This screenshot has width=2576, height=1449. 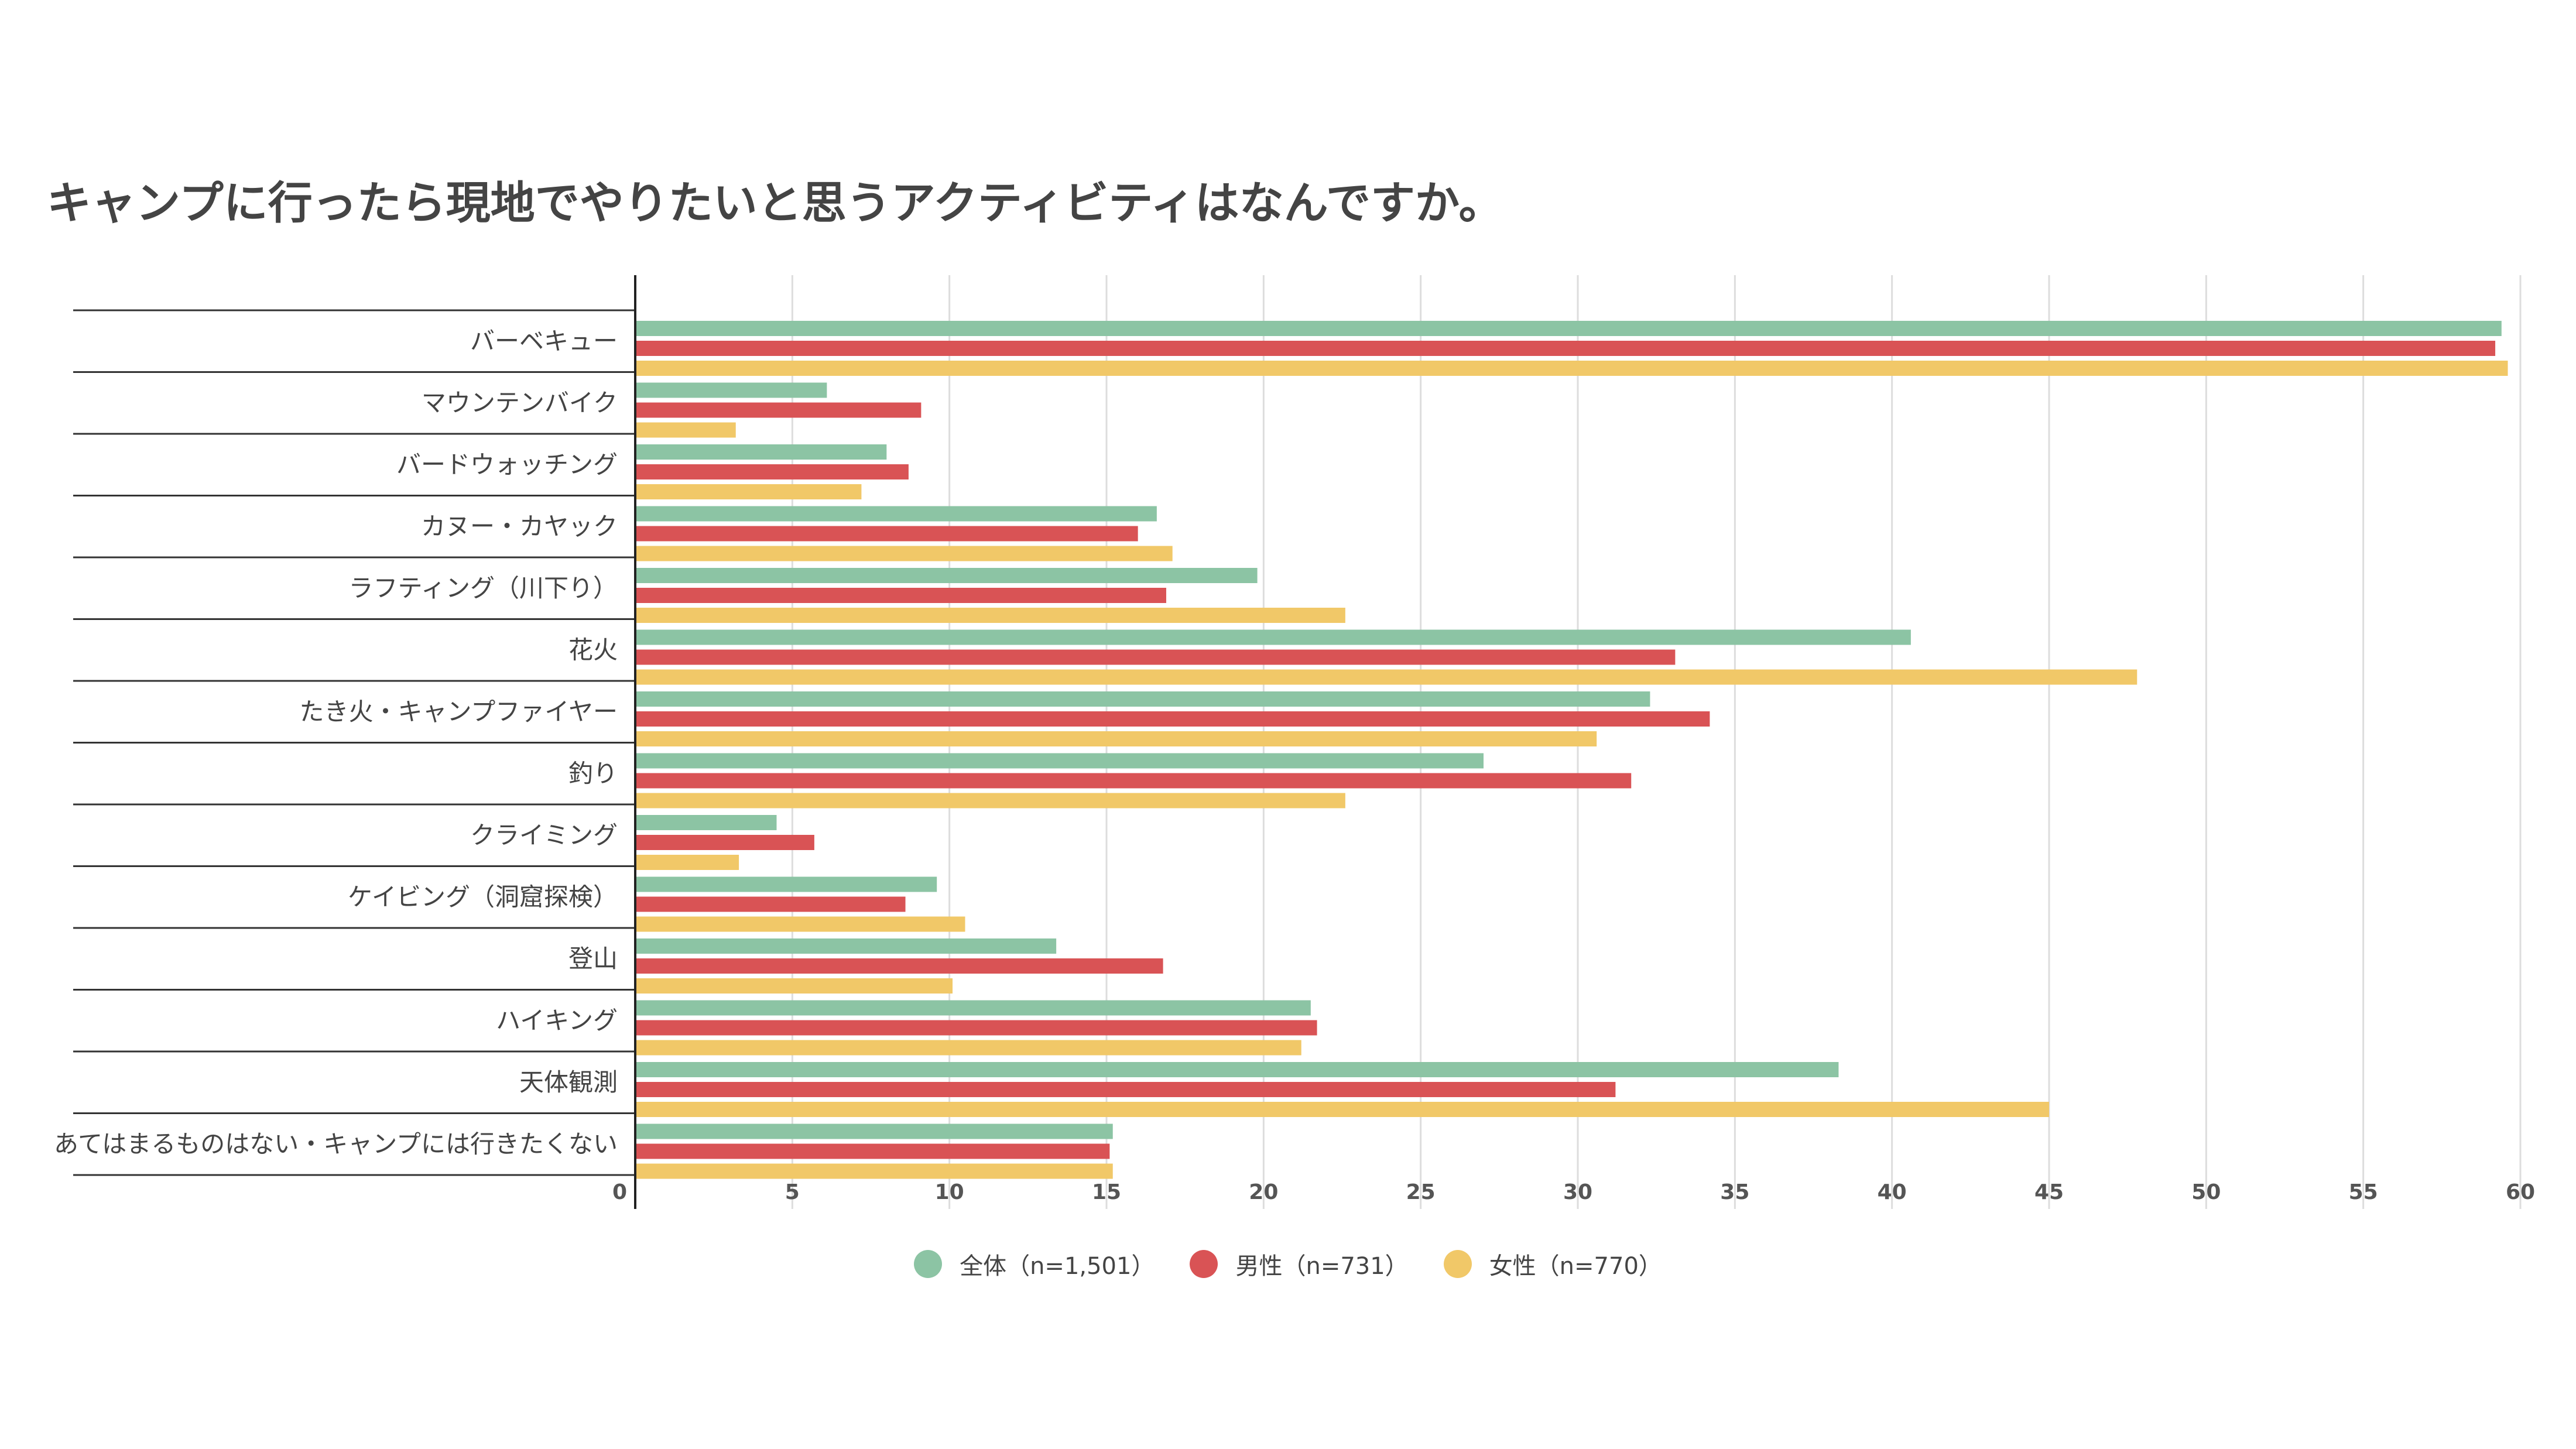 I want to click on legend-label: 全体（n=1,501）, so click(x=1057, y=1266).